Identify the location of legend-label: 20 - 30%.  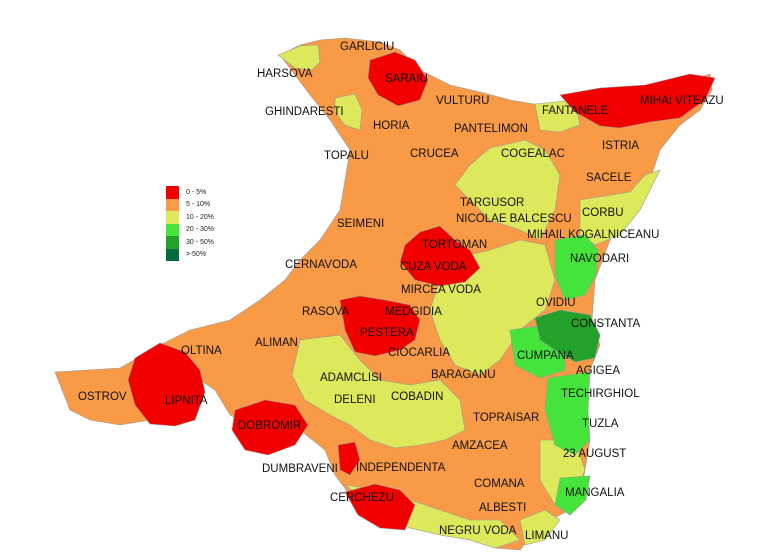
(200, 230).